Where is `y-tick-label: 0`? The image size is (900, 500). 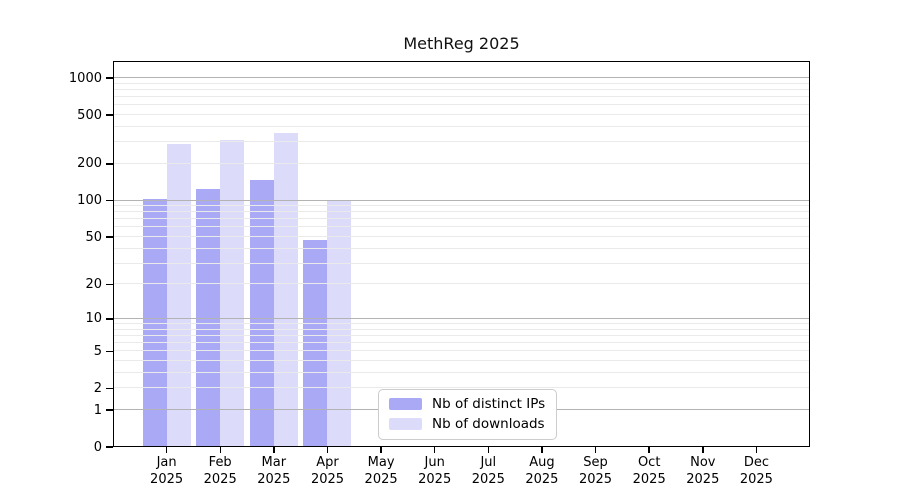
y-tick-label: 0 is located at coordinates (97, 447).